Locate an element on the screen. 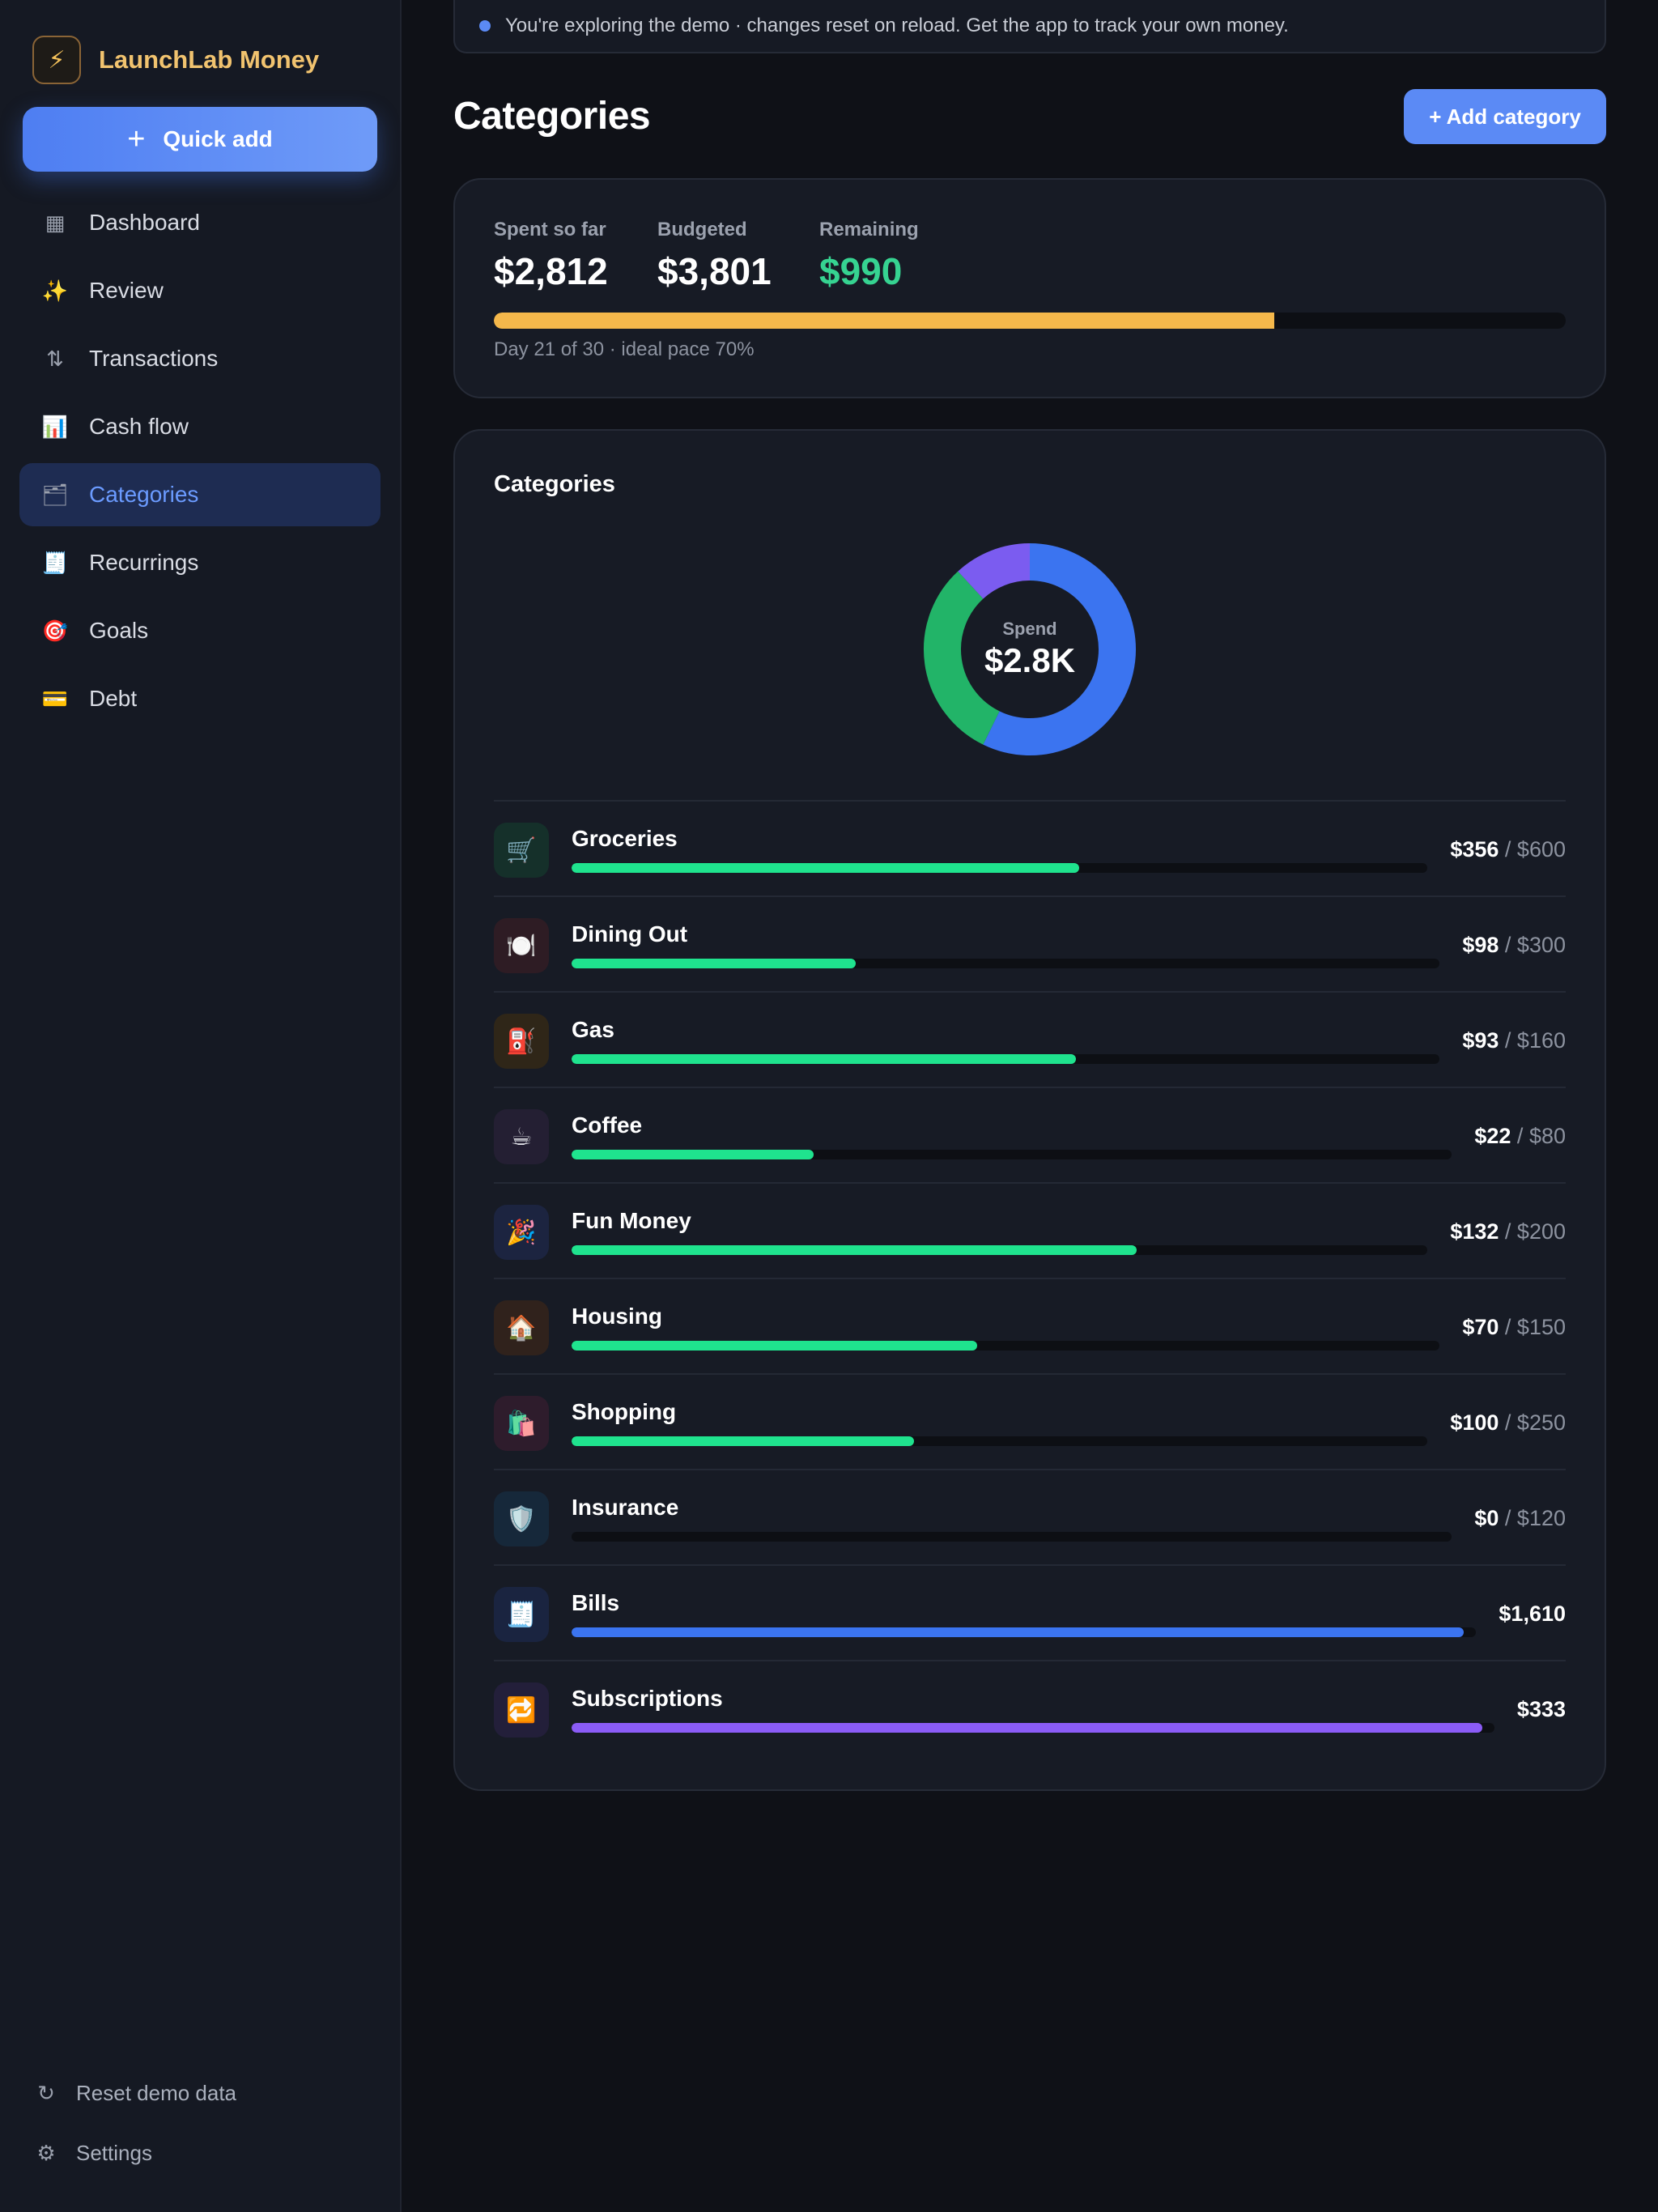 The width and height of the screenshot is (1658, 2212). category-row: ⛽ Gas $93 / $160 is located at coordinates (1030, 1040).